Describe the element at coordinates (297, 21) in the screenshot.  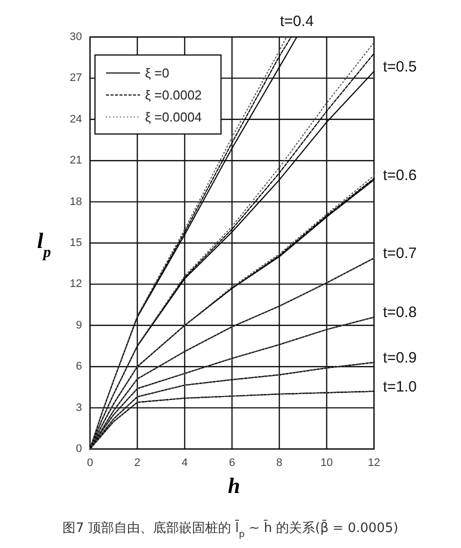
I see `text: t=0.4` at that location.